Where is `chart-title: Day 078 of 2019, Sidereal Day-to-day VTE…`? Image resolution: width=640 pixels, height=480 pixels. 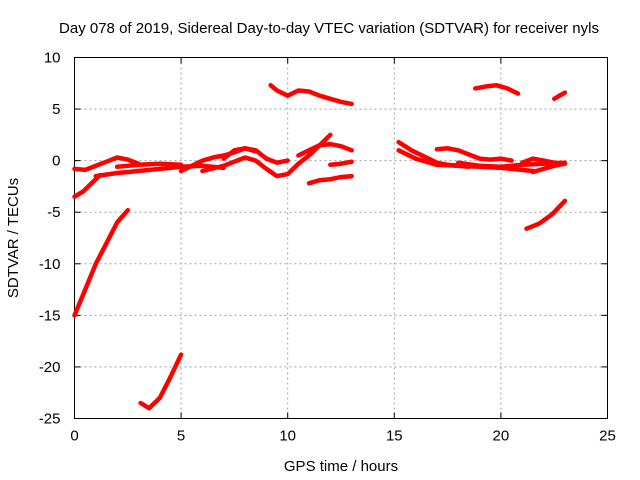
chart-title: Day 078 of 2019, Sidereal Day-to-day VTE… is located at coordinates (329, 28).